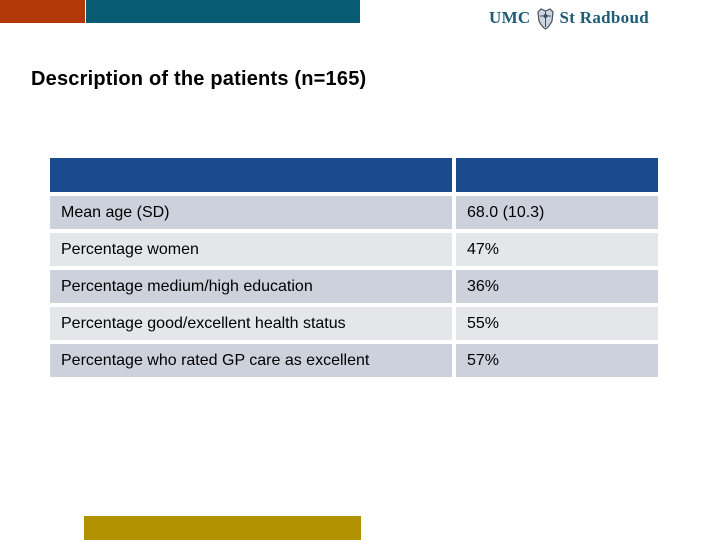 This screenshot has width=720, height=540. I want to click on umc-radboud-logo: UMC St Radboud, so click(569, 18).